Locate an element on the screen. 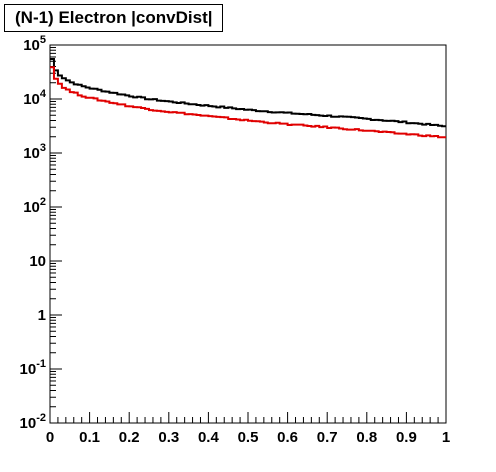  x-tick-label: 0.9 is located at coordinates (406, 437).